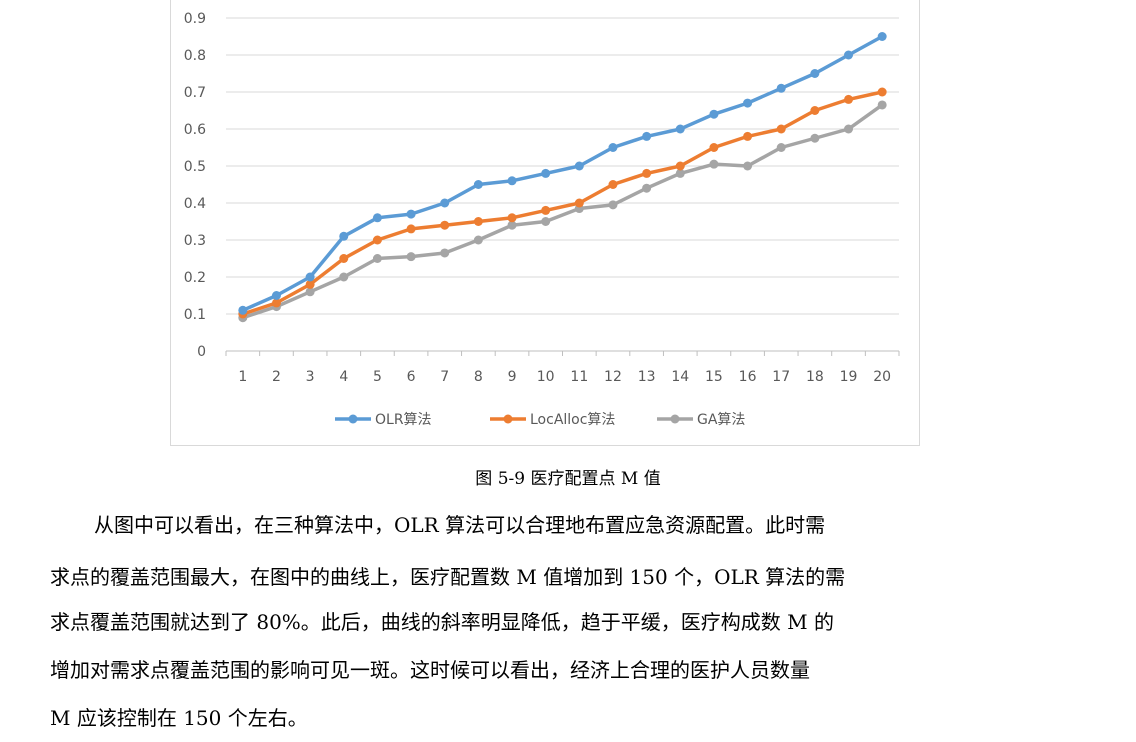 The image size is (1136, 742). What do you see at coordinates (647, 377) in the screenshot?
I see `x-tick-label: 13` at bounding box center [647, 377].